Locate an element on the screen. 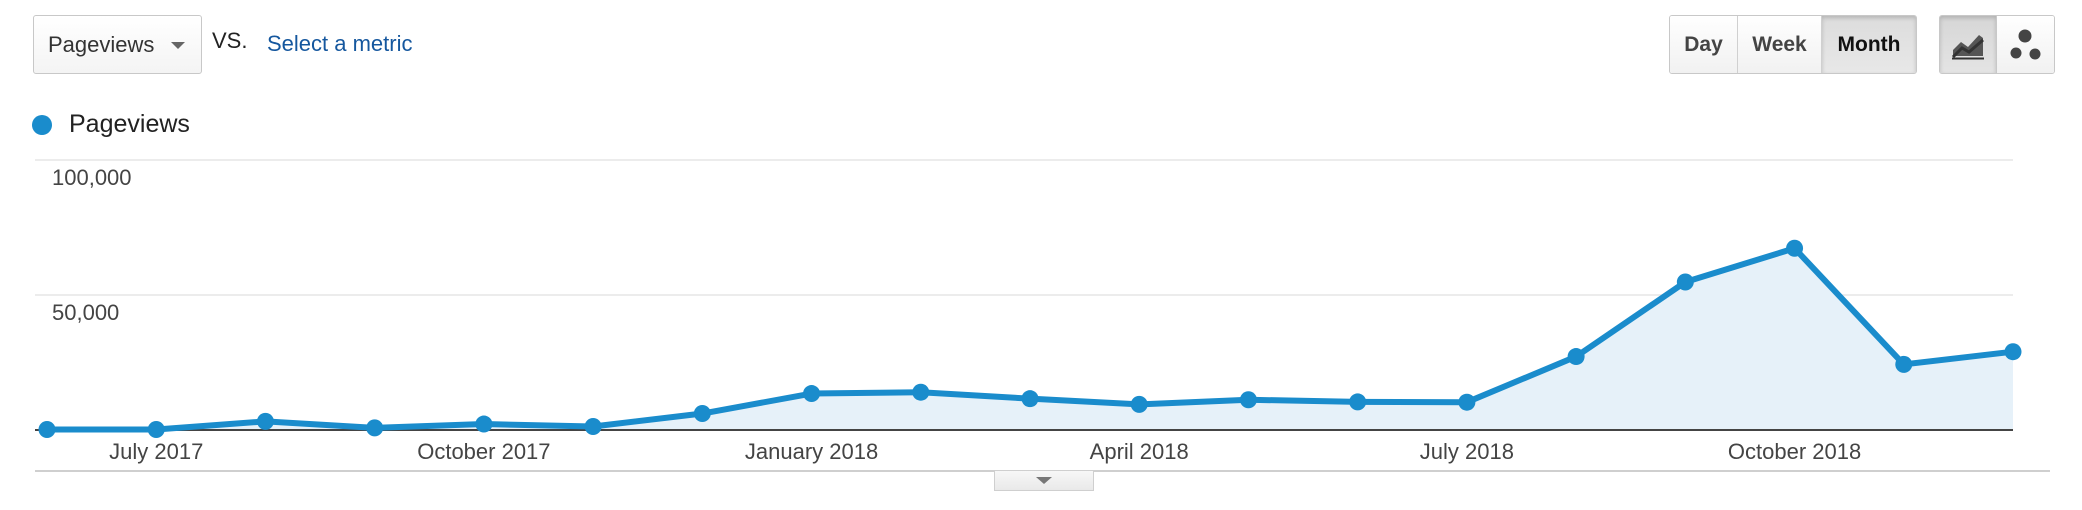 The width and height of the screenshot is (2082, 510). y-tick-label: 50,000 is located at coordinates (85, 312).